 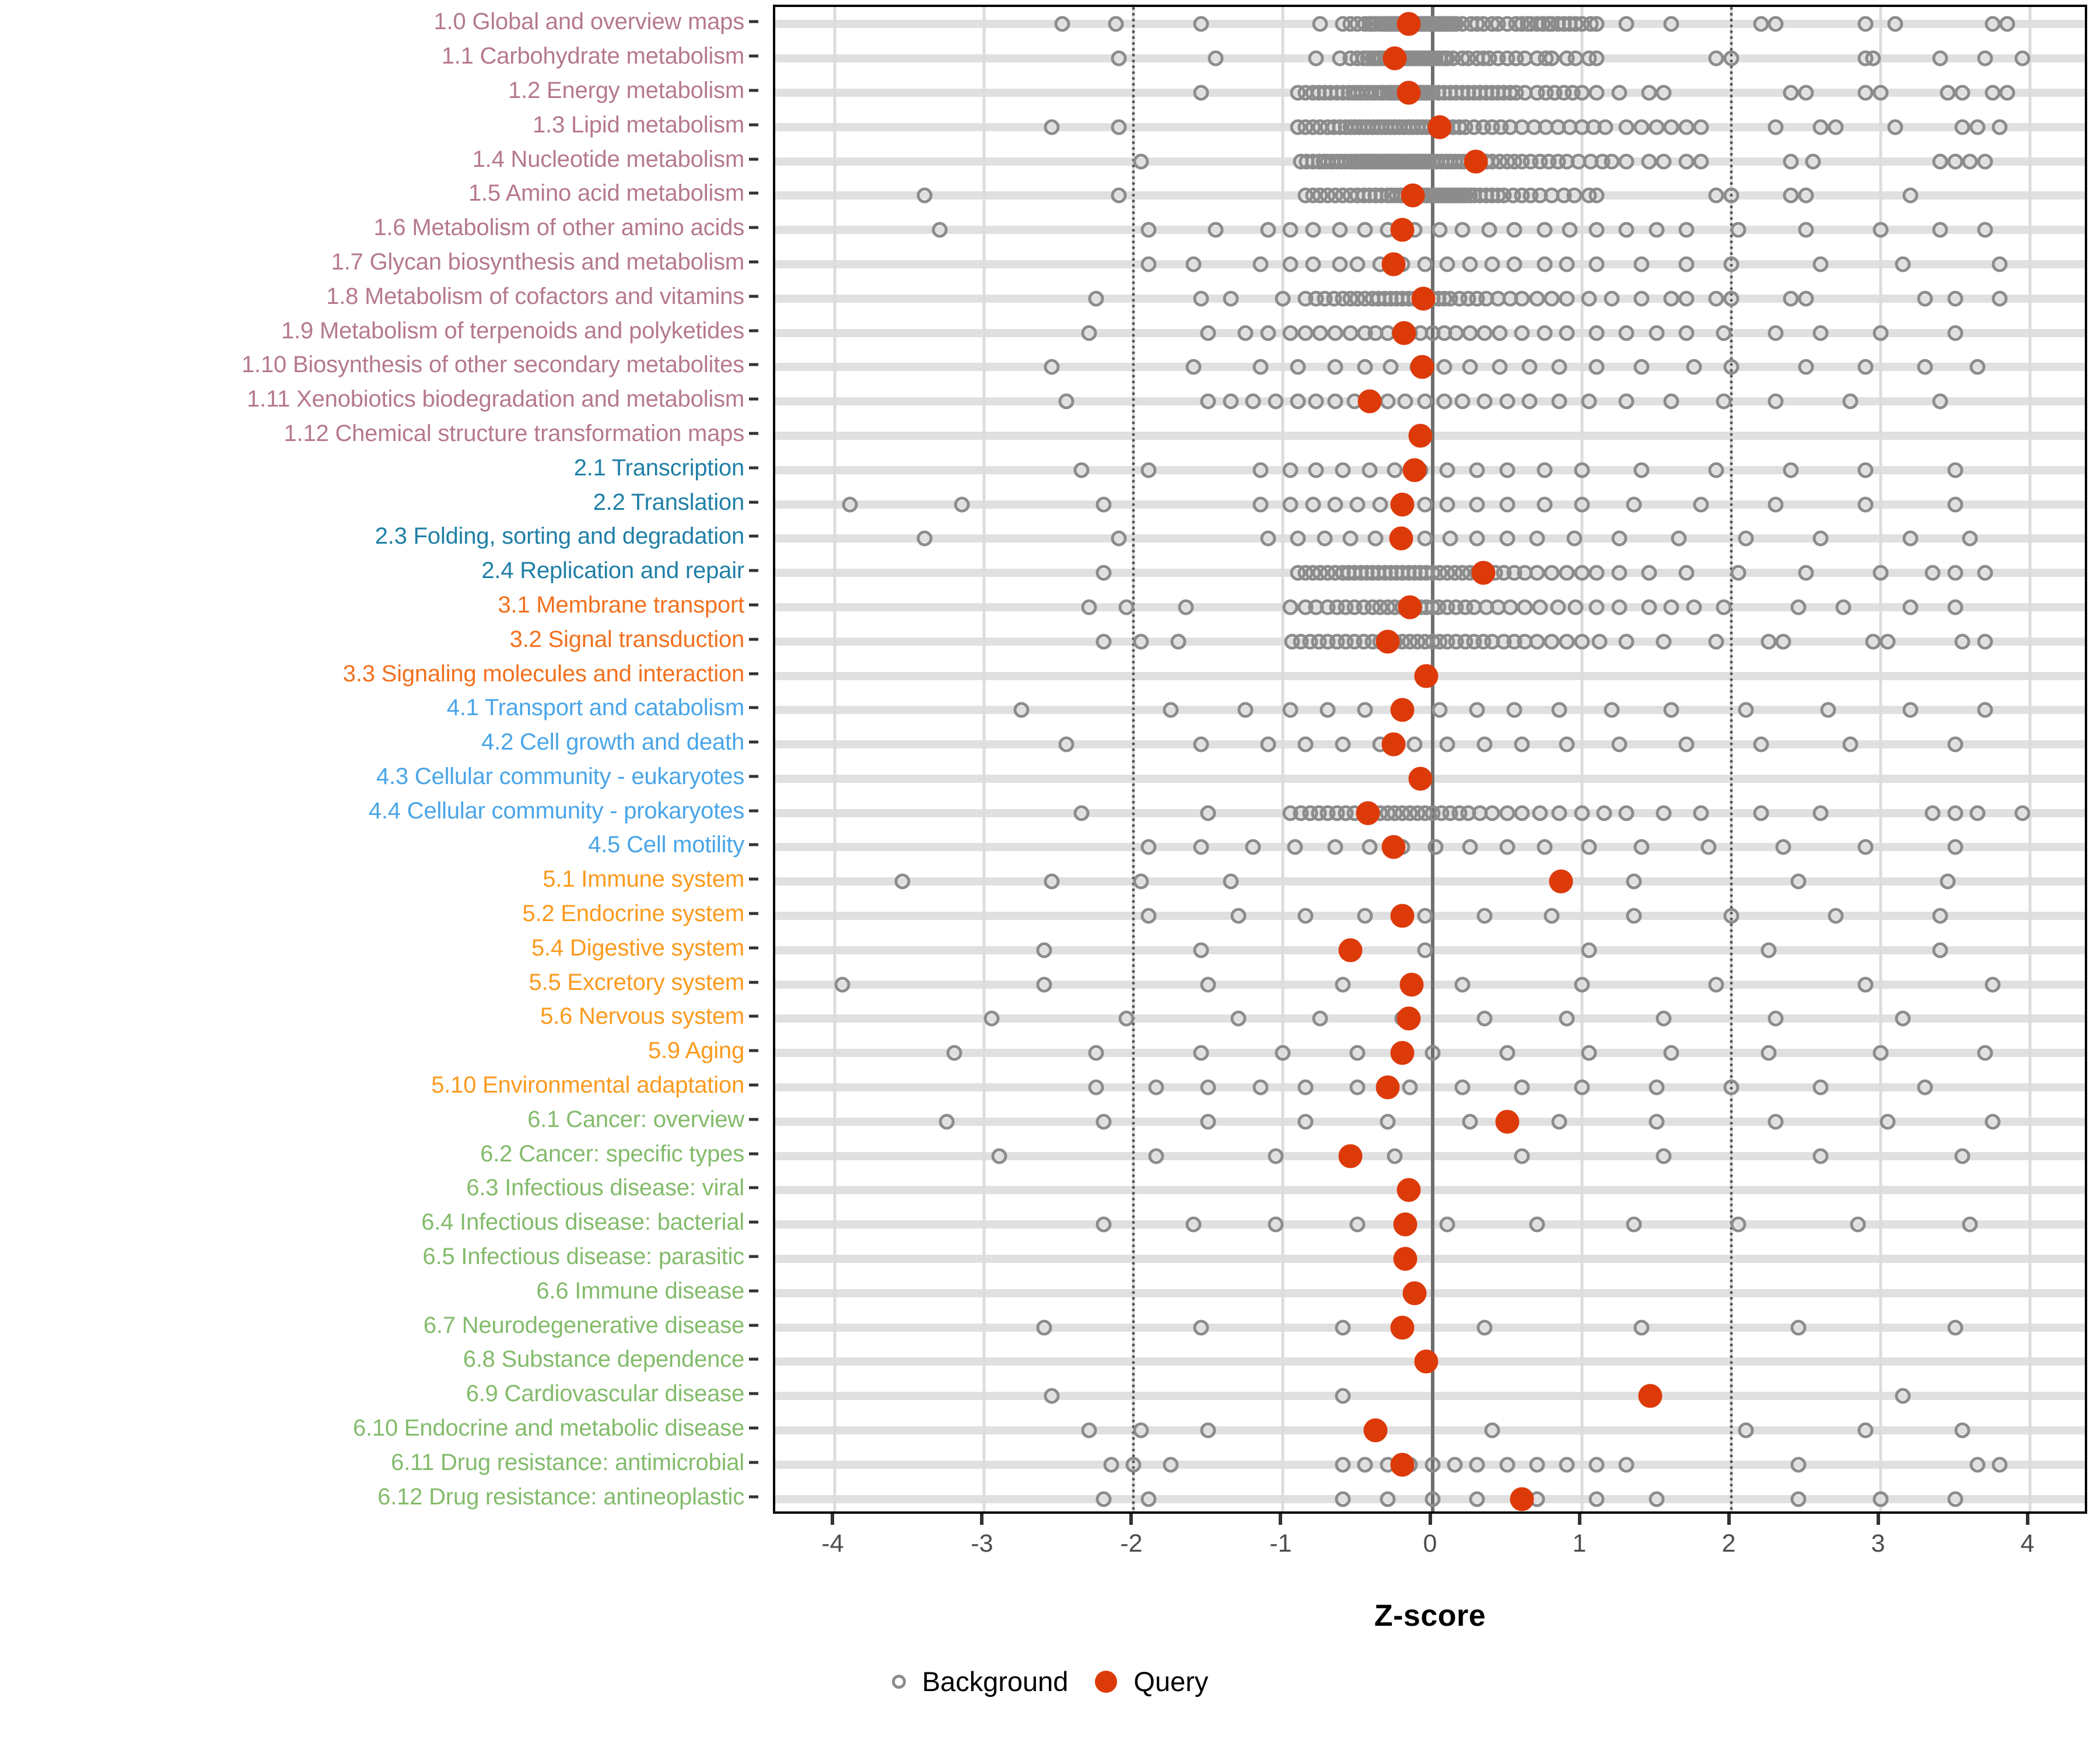 What do you see at coordinates (606, 193) in the screenshot?
I see `y-axis-category-label: 1.5 Amino acid metabolism` at bounding box center [606, 193].